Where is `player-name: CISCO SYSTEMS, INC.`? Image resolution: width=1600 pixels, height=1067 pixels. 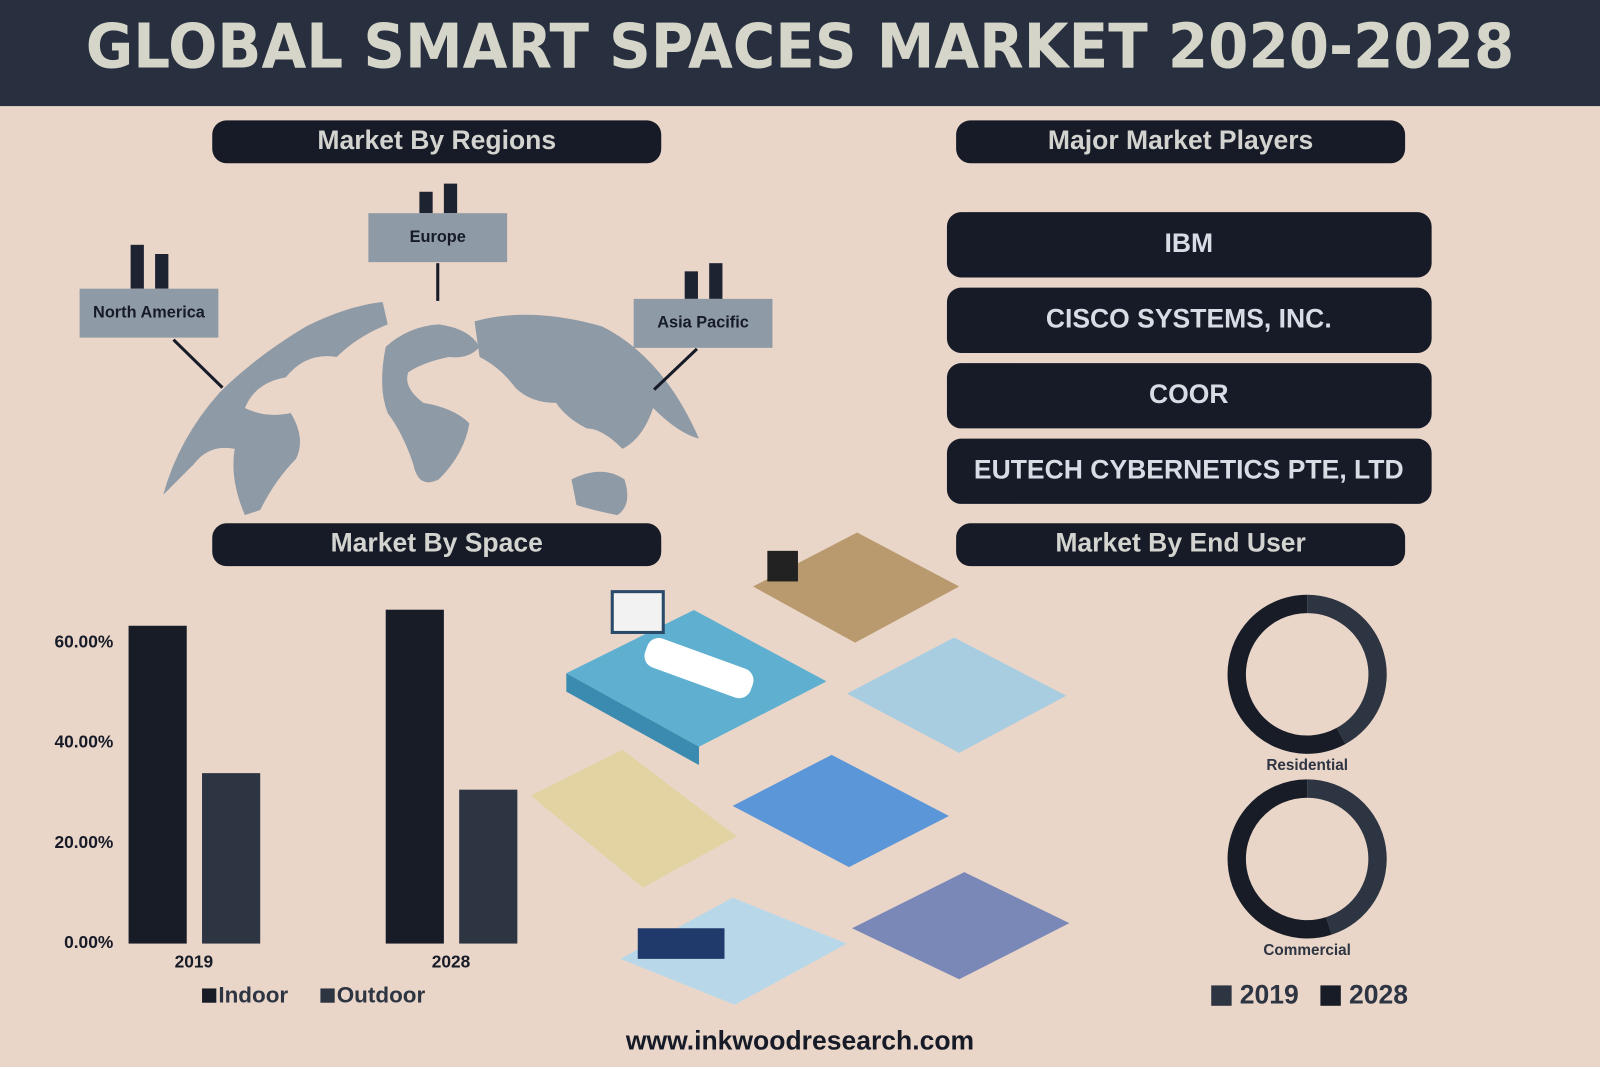 player-name: CISCO SYSTEMS, INC. is located at coordinates (1189, 318).